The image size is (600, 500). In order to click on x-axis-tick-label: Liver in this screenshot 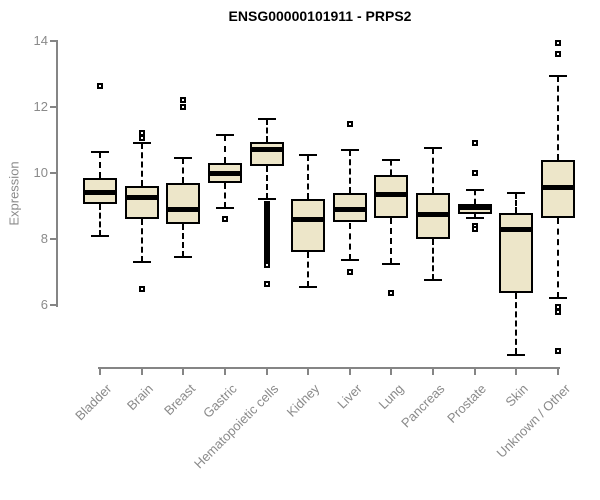, I will do `click(349, 396)`.